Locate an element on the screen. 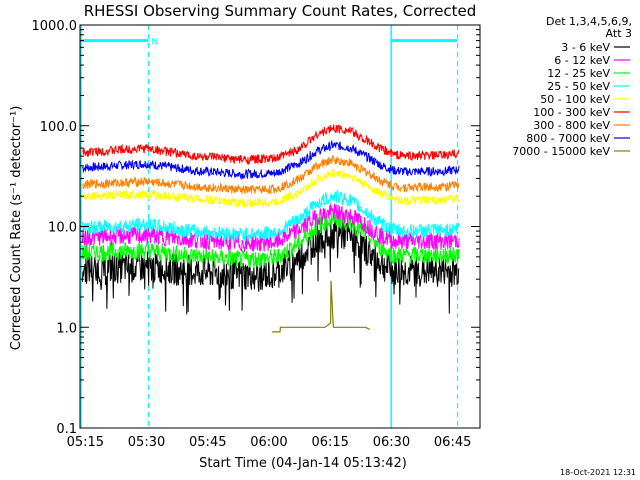 The width and height of the screenshot is (640, 480). legend-label: 6 - 12 keV is located at coordinates (582, 60).